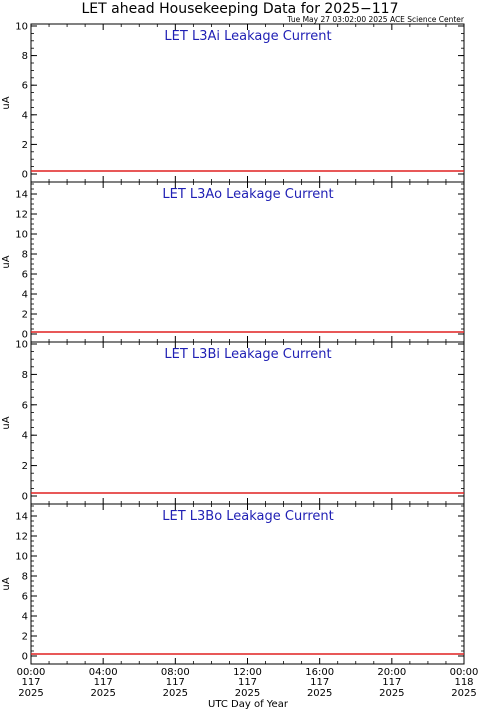 This screenshot has height=711, width=481. What do you see at coordinates (247, 672) in the screenshot?
I see `x-tick-time: 12:00` at bounding box center [247, 672].